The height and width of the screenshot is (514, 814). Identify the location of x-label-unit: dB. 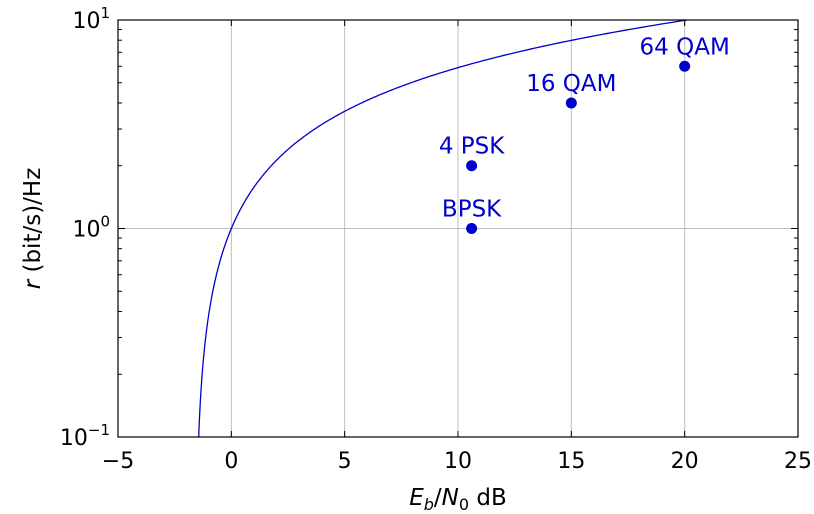
(488, 498).